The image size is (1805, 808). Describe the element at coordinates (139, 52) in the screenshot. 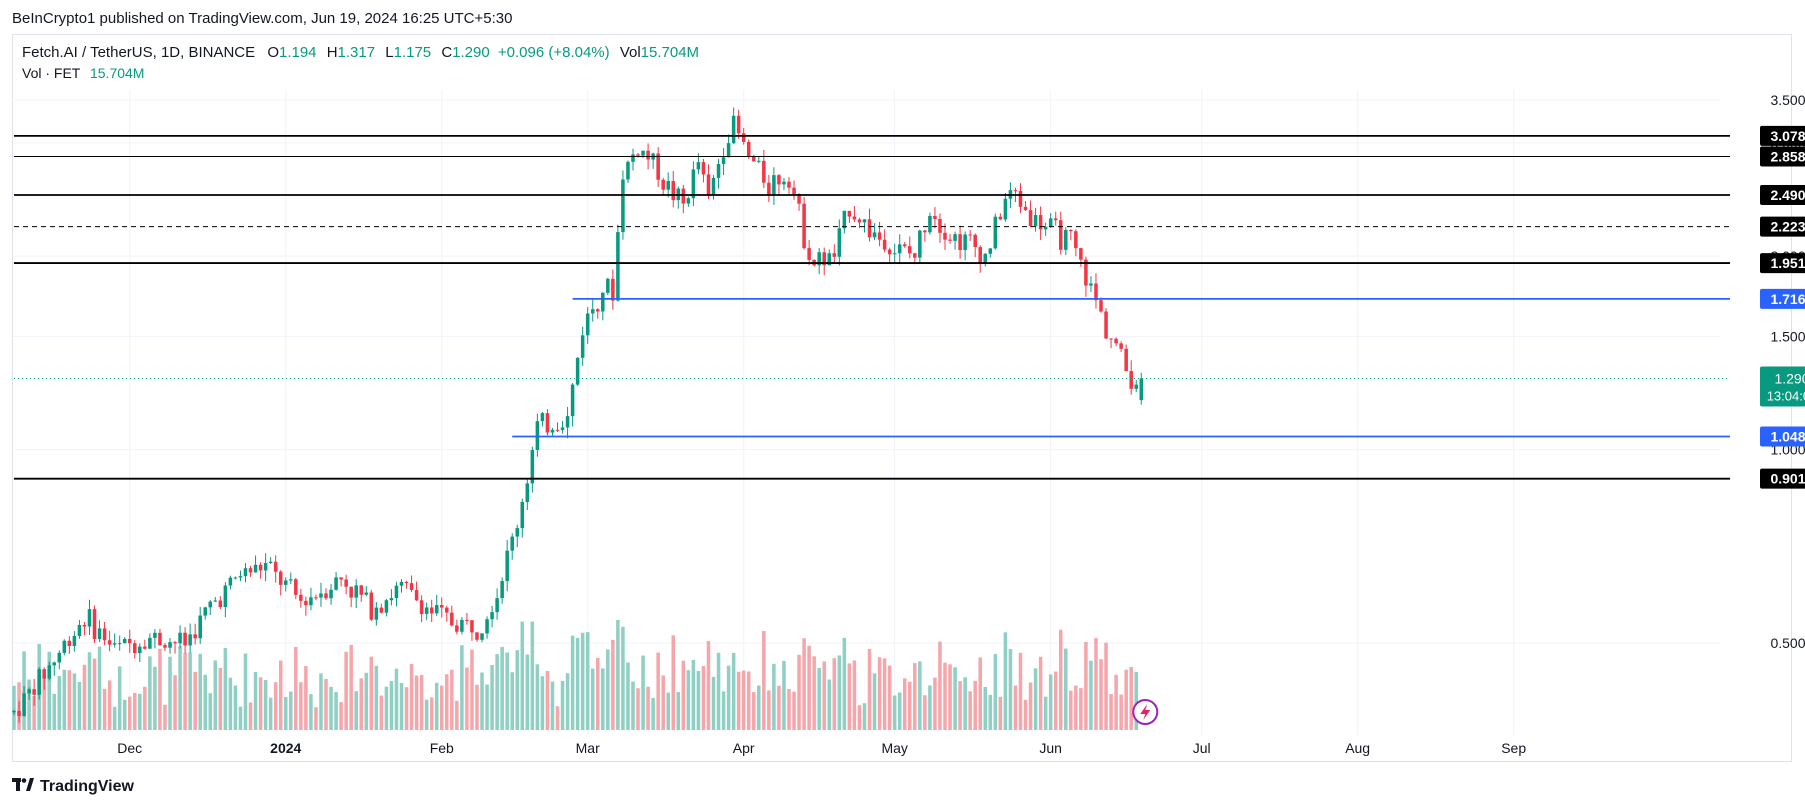

I see `symbol-title: Fetch.AI / TetherUS, 1D, BINANCE` at that location.